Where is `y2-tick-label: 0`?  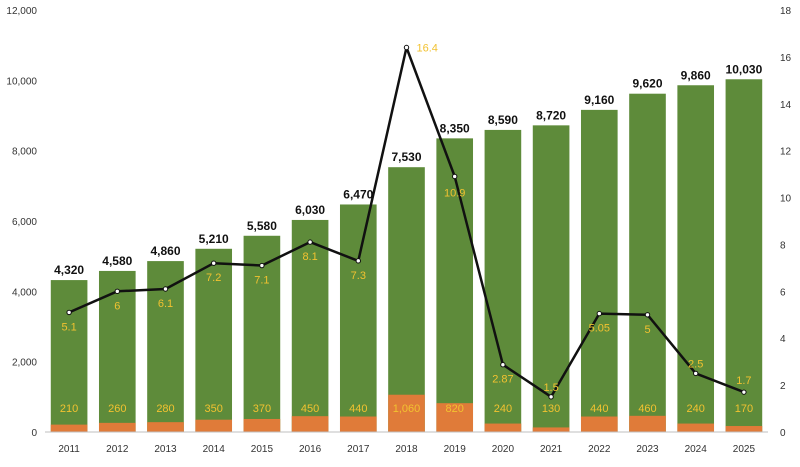
y2-tick-label: 0 is located at coordinates (783, 433).